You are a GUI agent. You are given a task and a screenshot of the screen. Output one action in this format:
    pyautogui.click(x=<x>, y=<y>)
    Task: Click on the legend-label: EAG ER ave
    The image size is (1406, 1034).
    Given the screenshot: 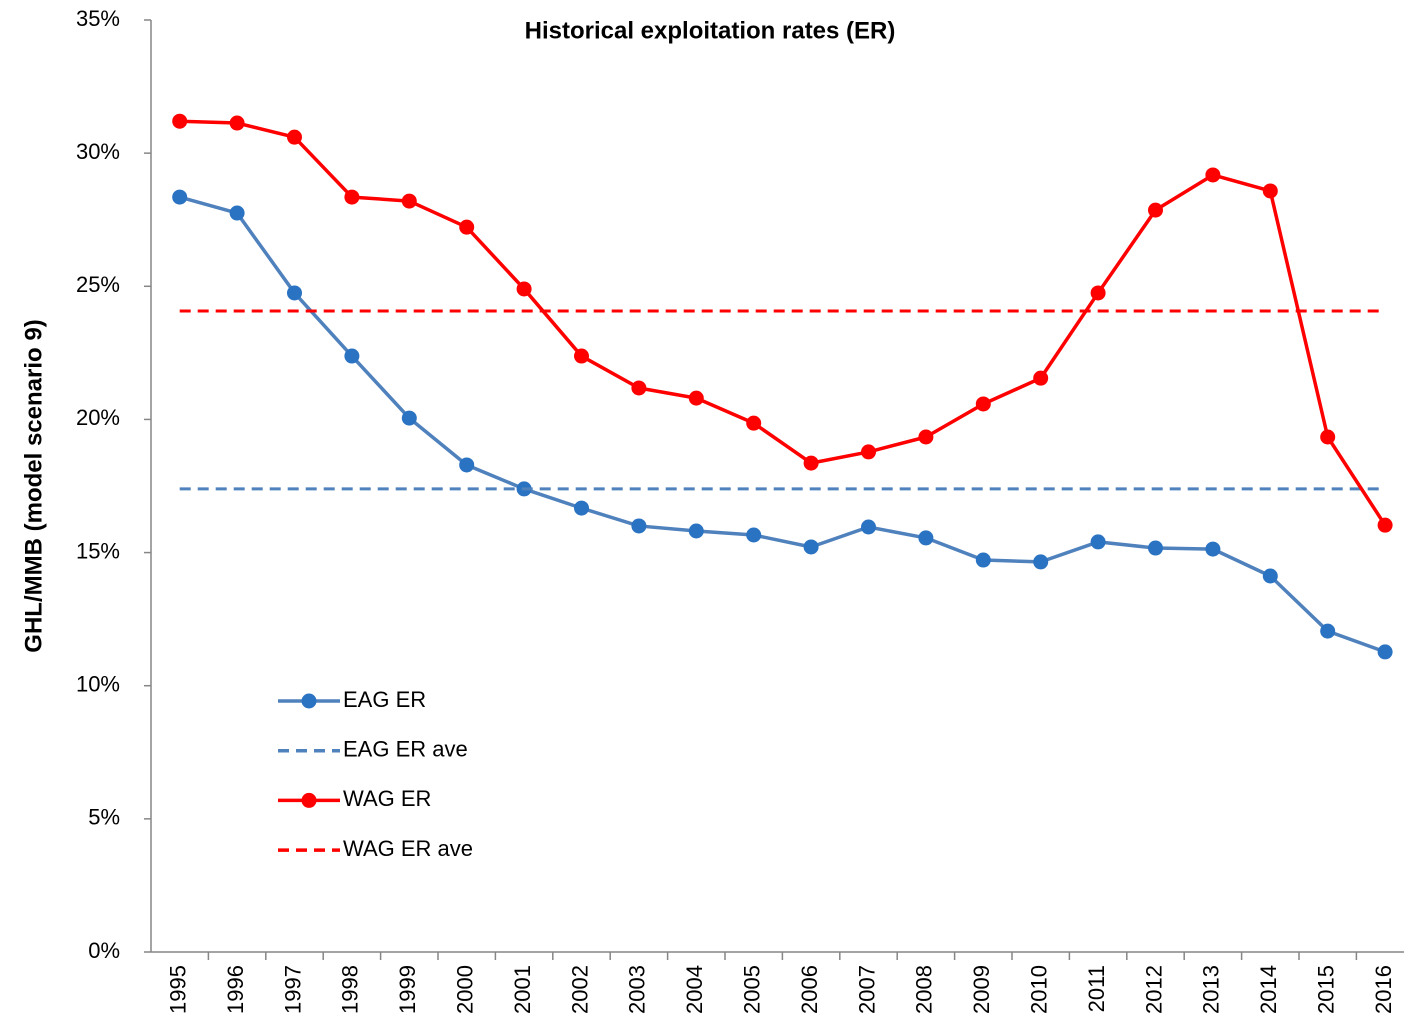 What is the action you would take?
    pyautogui.click(x=405, y=749)
    